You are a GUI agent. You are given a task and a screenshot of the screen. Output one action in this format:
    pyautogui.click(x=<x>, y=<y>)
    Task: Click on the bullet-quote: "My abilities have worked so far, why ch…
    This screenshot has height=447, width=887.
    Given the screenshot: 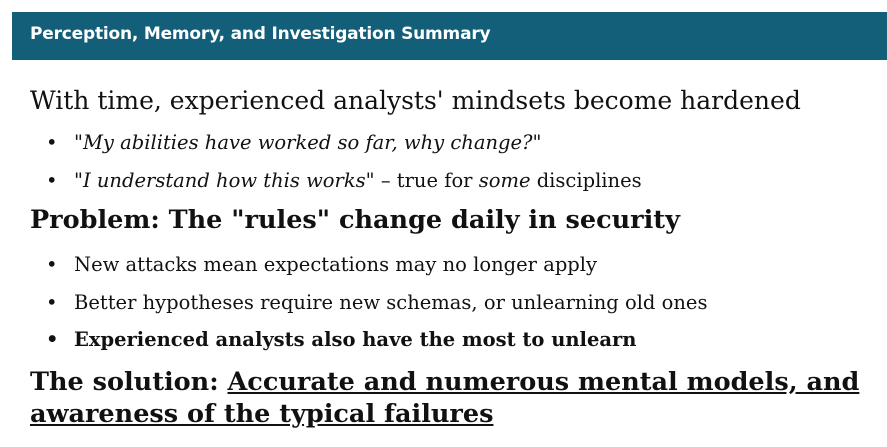 What is the action you would take?
    pyautogui.click(x=308, y=142)
    